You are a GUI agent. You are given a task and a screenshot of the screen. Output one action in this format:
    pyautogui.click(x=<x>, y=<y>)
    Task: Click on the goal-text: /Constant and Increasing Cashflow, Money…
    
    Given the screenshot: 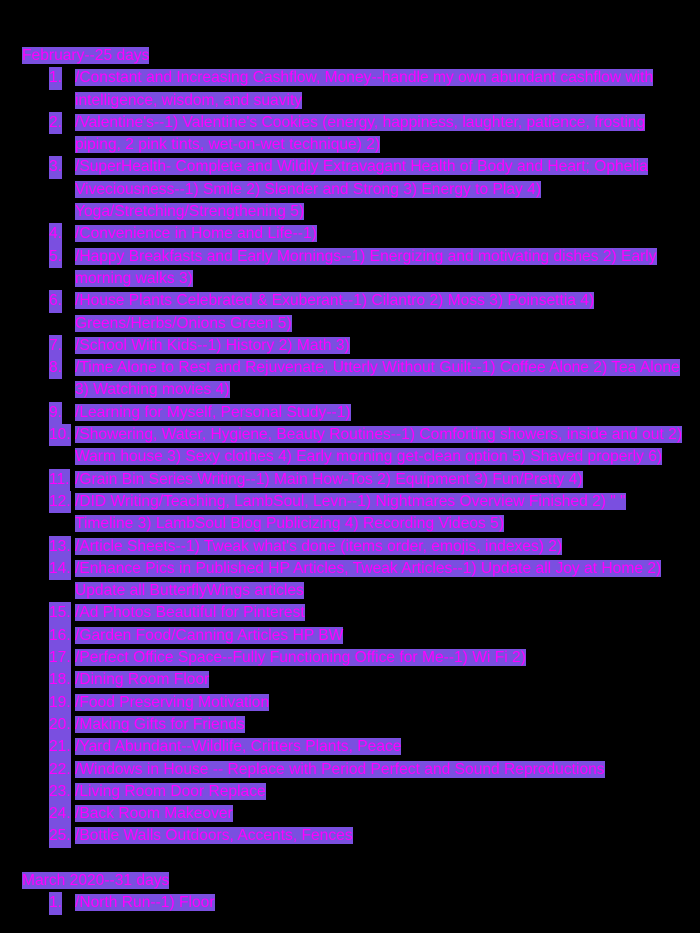 What is the action you would take?
    pyautogui.click(x=364, y=89)
    